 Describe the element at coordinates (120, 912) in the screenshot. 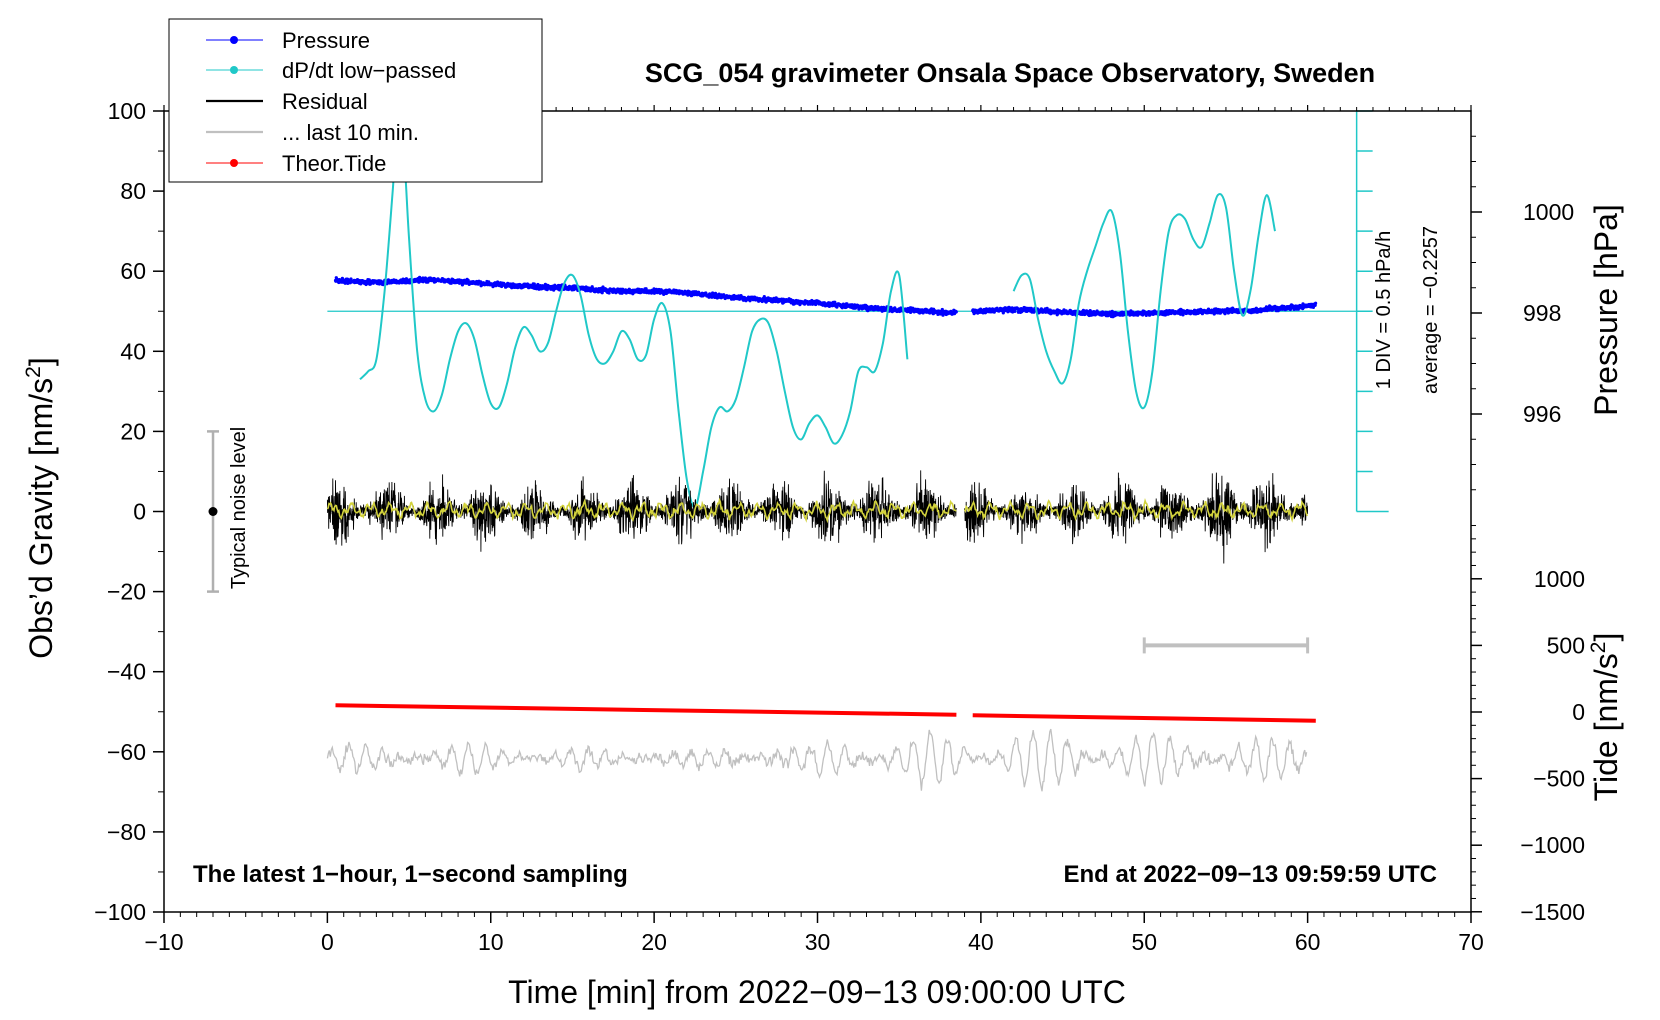

I see `y-tick-label: −100` at that location.